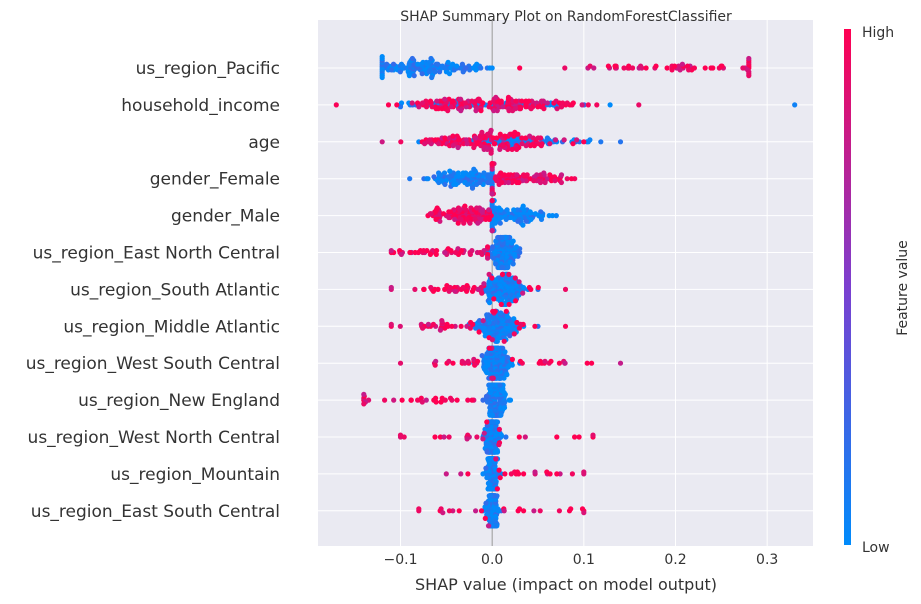 This screenshot has width=921, height=604. What do you see at coordinates (154, 438) in the screenshot?
I see `feature-label: us_region_West North Central` at bounding box center [154, 438].